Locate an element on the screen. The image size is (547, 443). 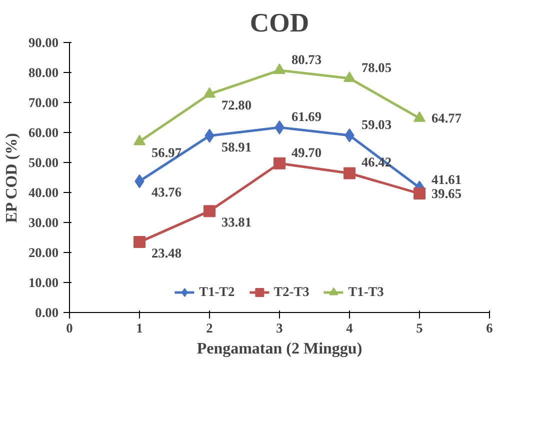
legend-label: T1-T3 is located at coordinates (366, 292).